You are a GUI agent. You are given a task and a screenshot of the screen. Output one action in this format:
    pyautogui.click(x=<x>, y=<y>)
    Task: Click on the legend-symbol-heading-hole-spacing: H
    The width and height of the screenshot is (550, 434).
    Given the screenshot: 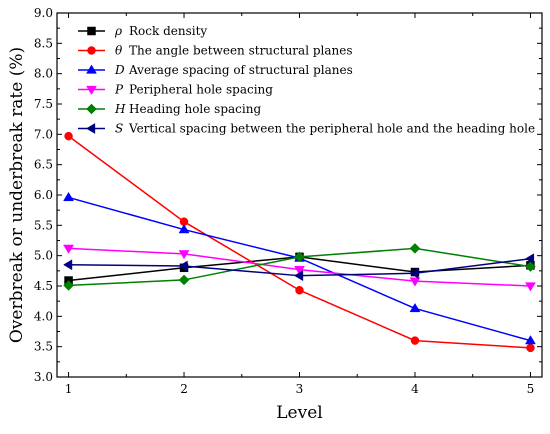 What is the action you would take?
    pyautogui.click(x=120, y=109)
    